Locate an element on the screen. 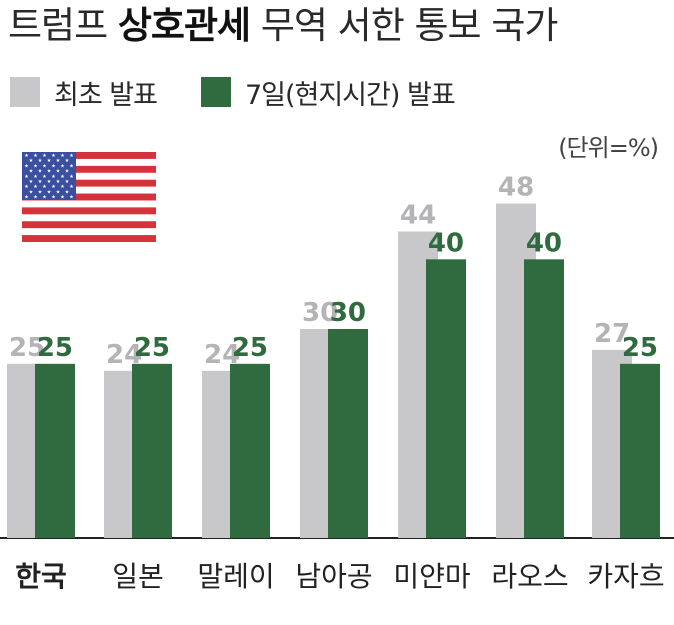 This screenshot has height=625, width=674. value-label-revised-6: 25 is located at coordinates (640, 348).